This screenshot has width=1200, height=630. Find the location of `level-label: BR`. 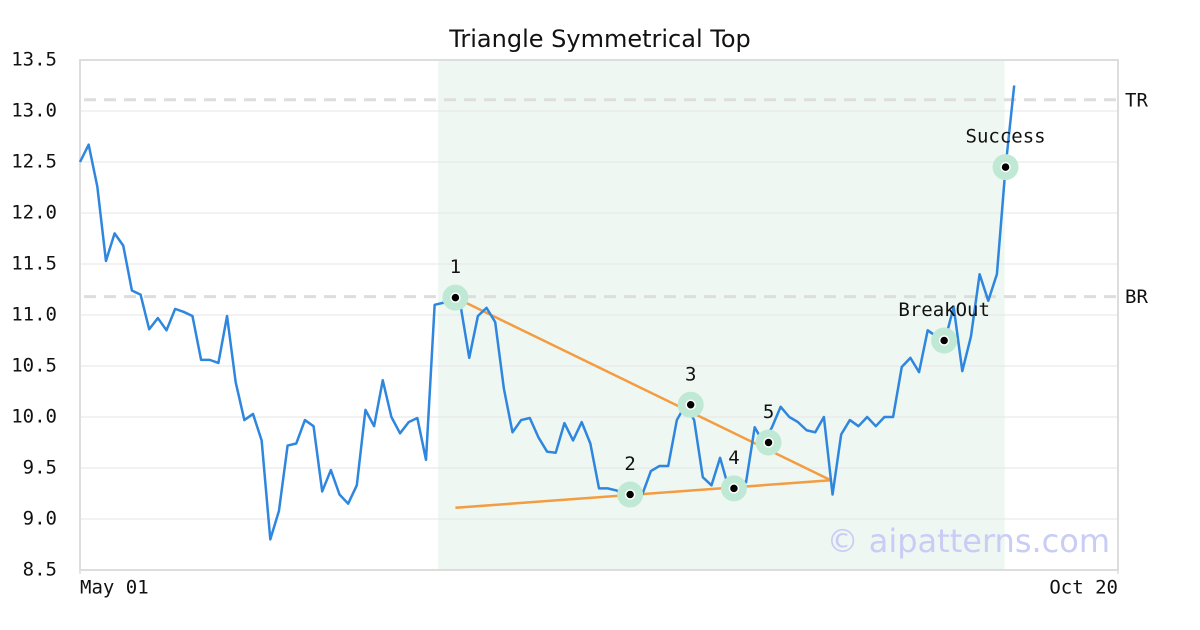

level-label: BR is located at coordinates (1136, 297).